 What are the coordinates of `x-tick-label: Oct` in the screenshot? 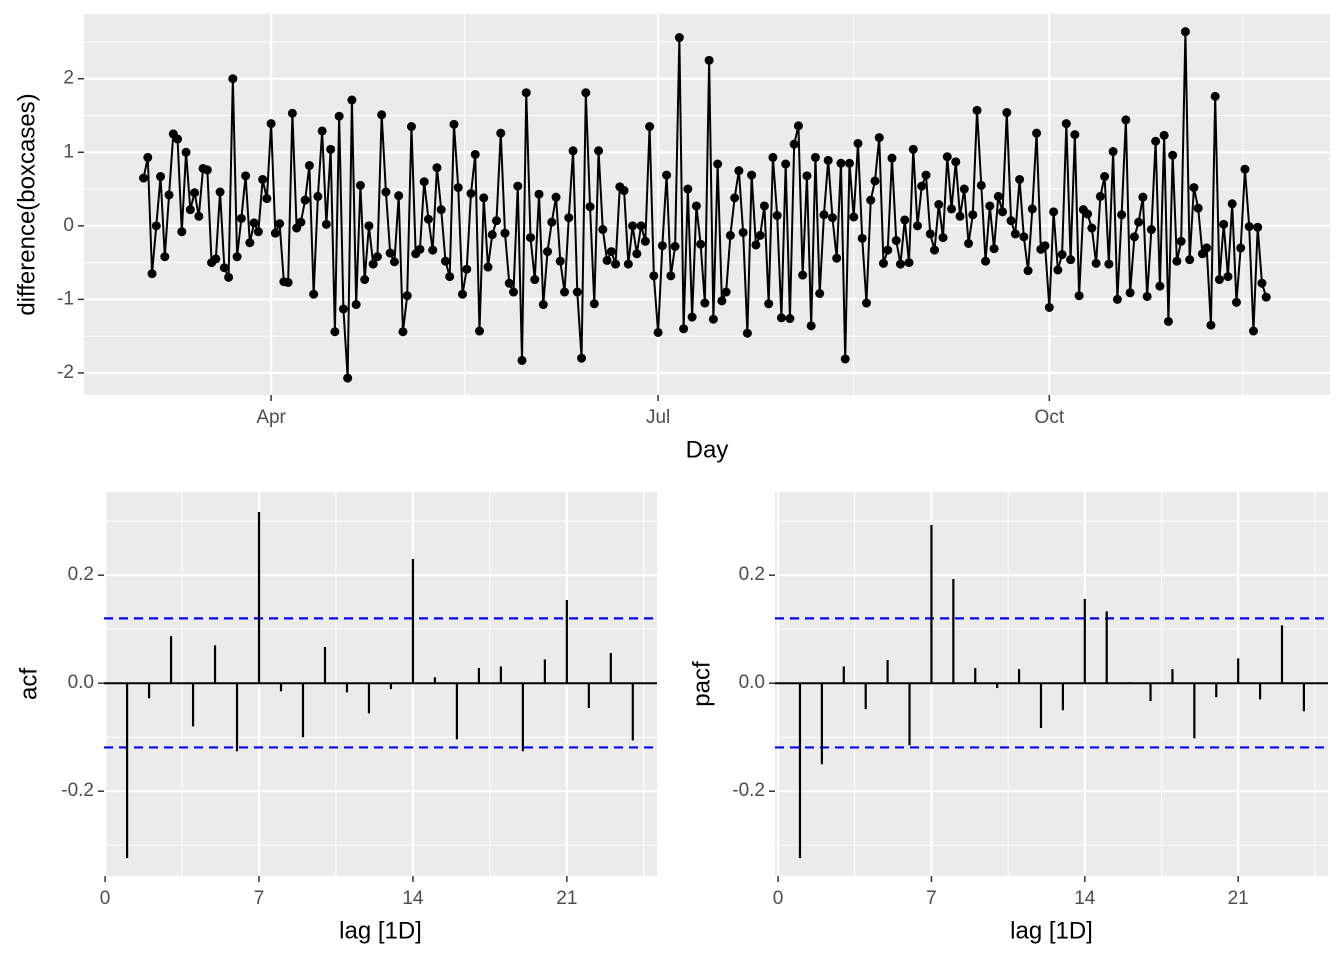 It's located at (1050, 417).